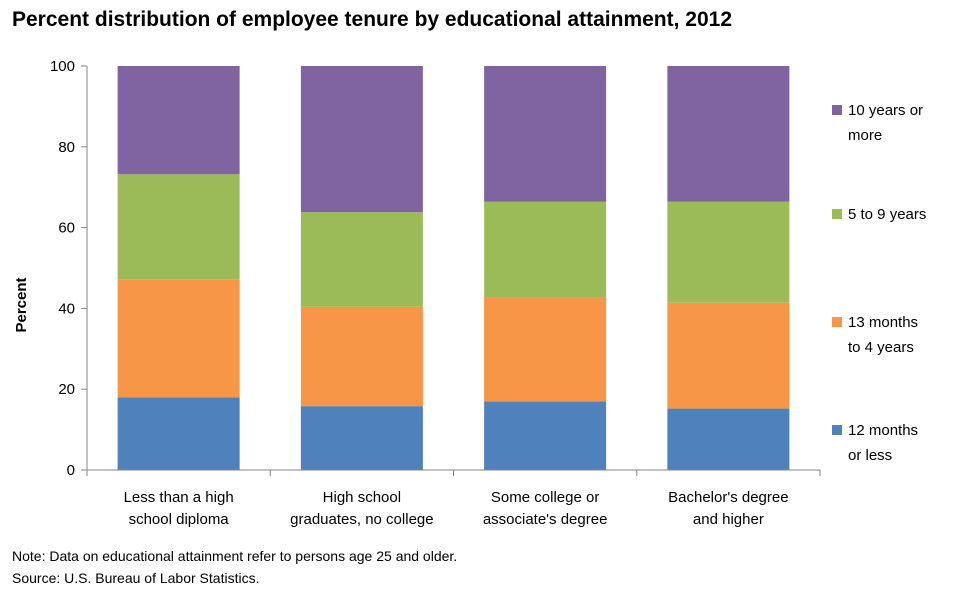  Describe the element at coordinates (883, 430) in the screenshot. I see `legend-label: 12 months` at that location.